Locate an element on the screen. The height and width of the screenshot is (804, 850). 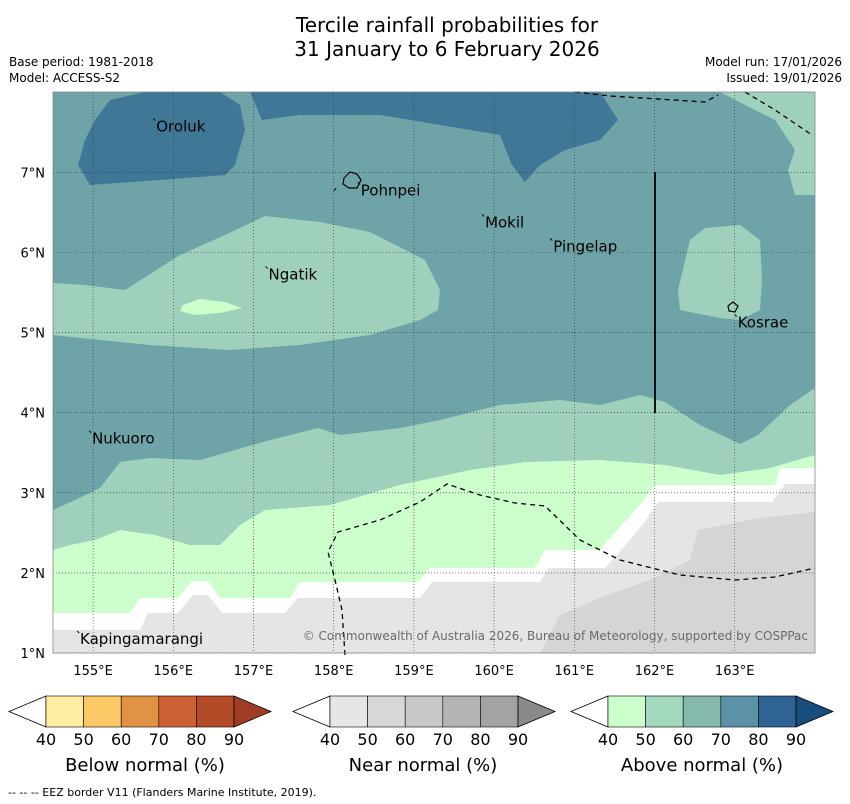
place-label-ngatik: Ngatik is located at coordinates (293, 275).